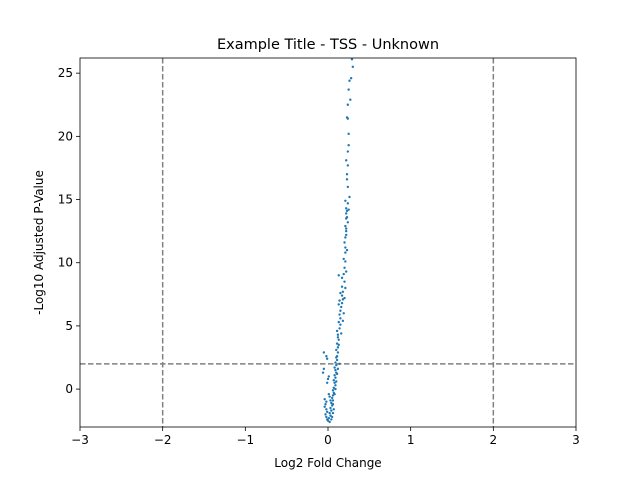 The image size is (640, 480). I want to click on y-tick-label: 10, so click(65, 263).